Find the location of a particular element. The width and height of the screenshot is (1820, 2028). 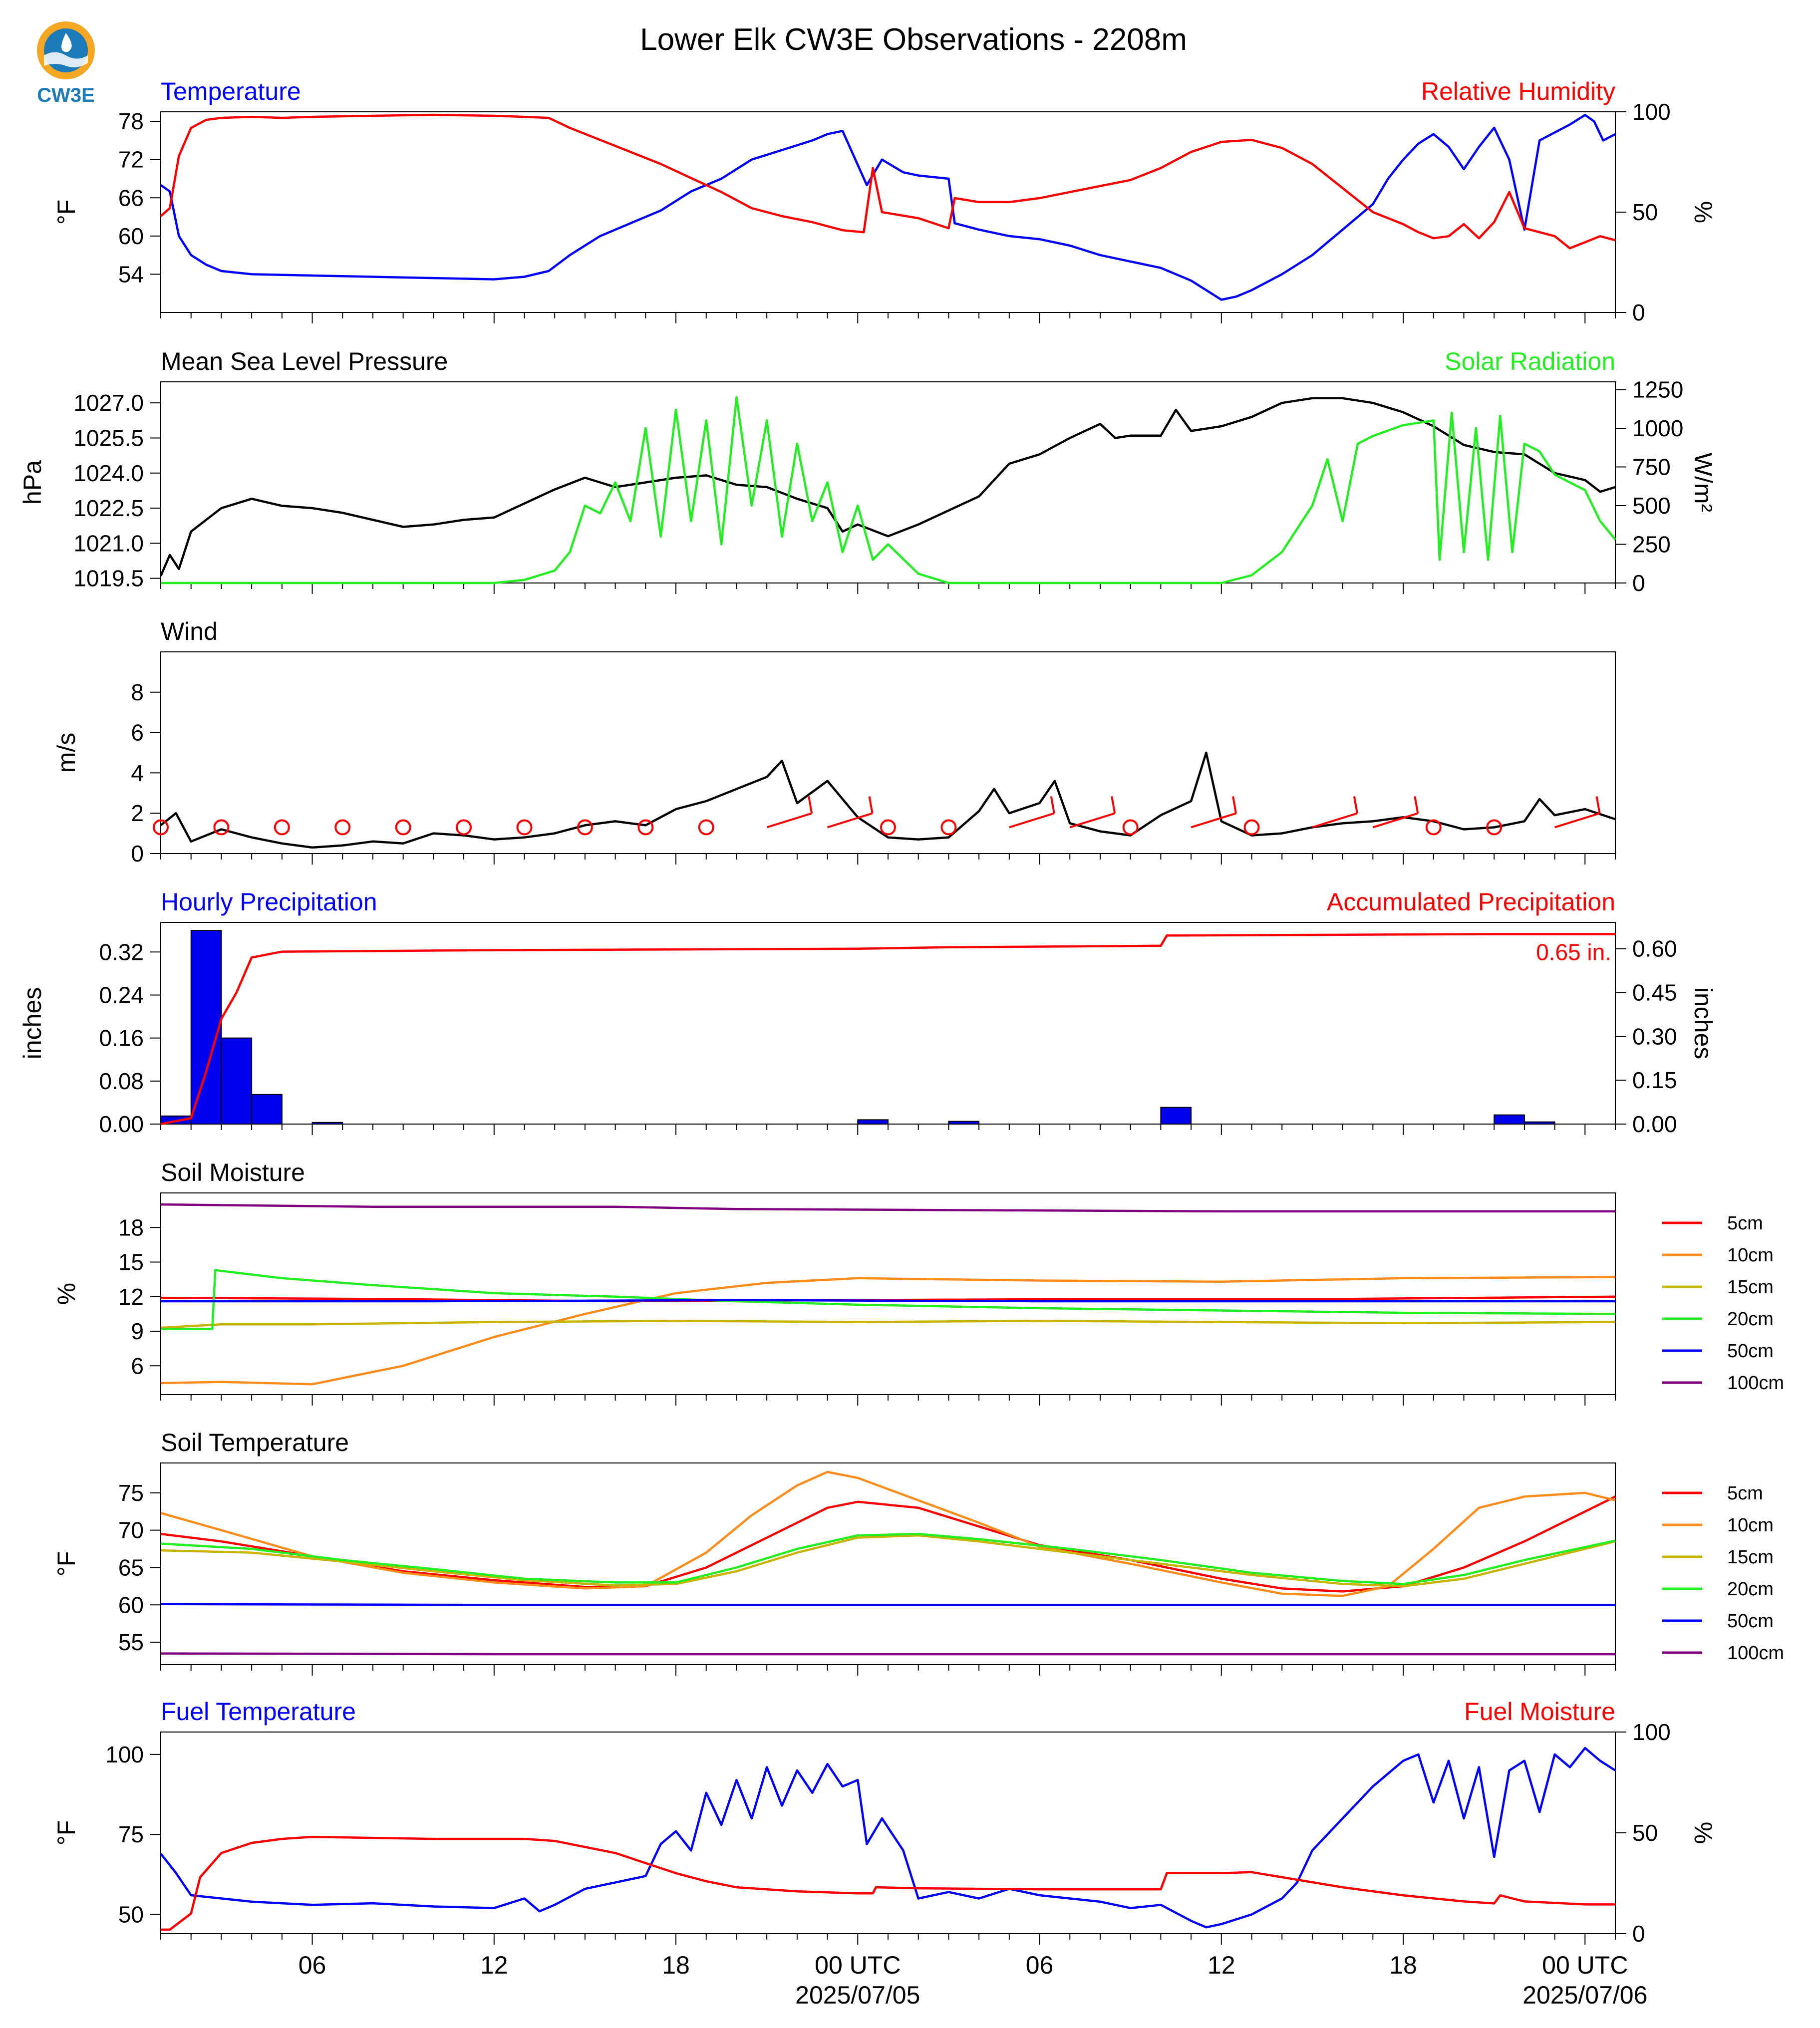

y-tick-label-left: 0 is located at coordinates (137, 854).